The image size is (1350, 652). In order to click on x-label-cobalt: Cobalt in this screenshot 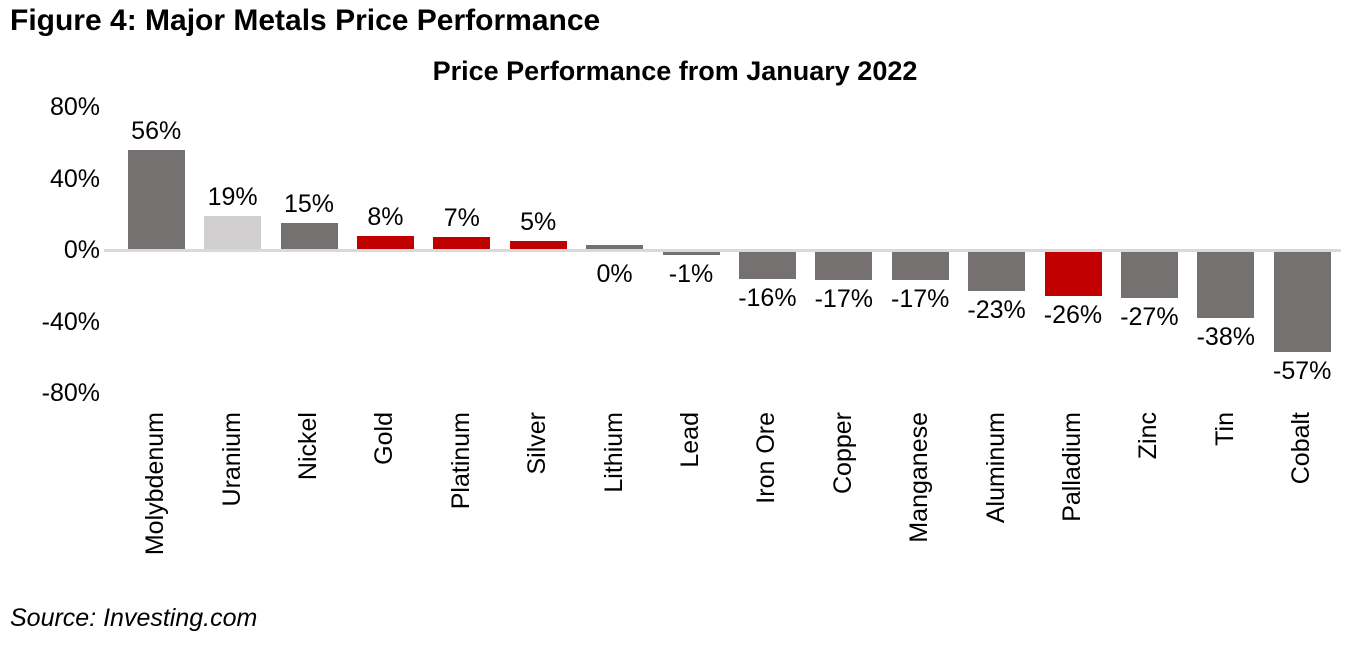, I will do `click(1301, 448)`.